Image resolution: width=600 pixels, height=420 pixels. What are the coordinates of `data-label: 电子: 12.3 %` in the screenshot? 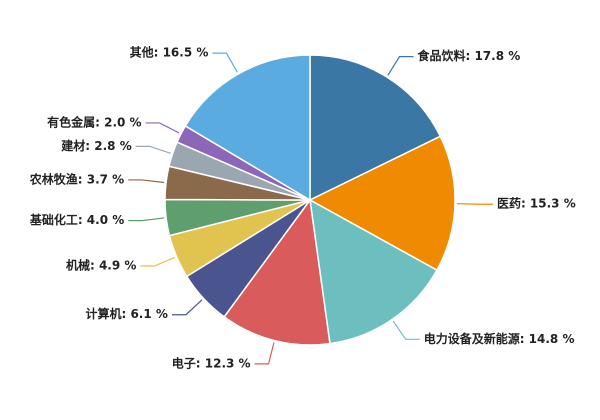 It's located at (211, 362).